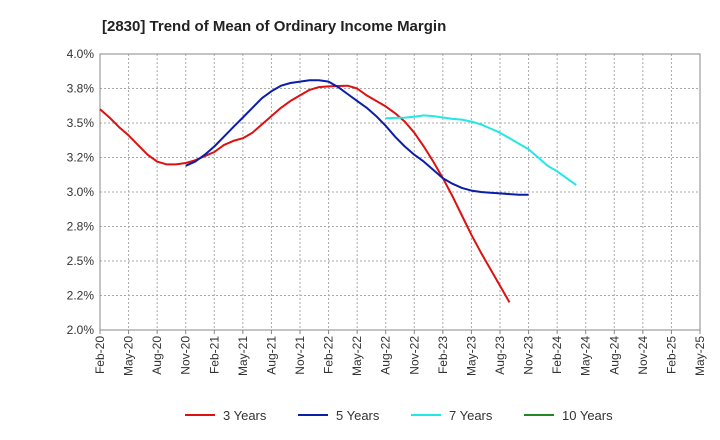 The height and width of the screenshot is (440, 720). What do you see at coordinates (481, 150) in the screenshot?
I see `series-line-7-years` at bounding box center [481, 150].